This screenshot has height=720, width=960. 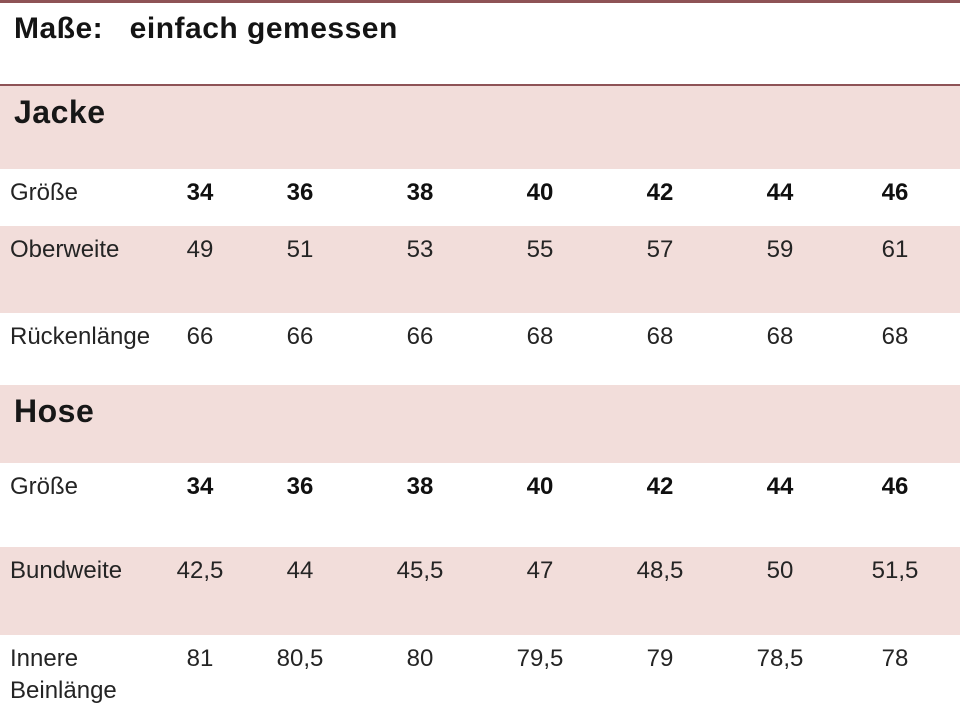 What do you see at coordinates (895, 658) in the screenshot?
I see `cell-value: 78` at bounding box center [895, 658].